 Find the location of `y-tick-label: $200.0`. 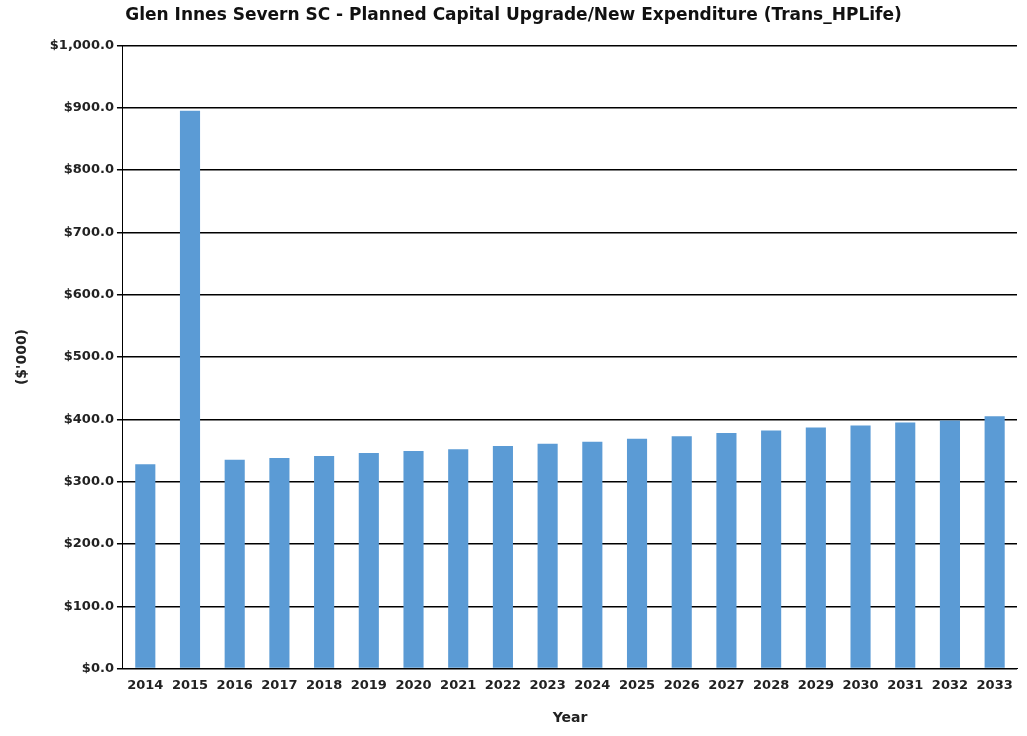

y-tick-label: $200.0 is located at coordinates (88, 543).